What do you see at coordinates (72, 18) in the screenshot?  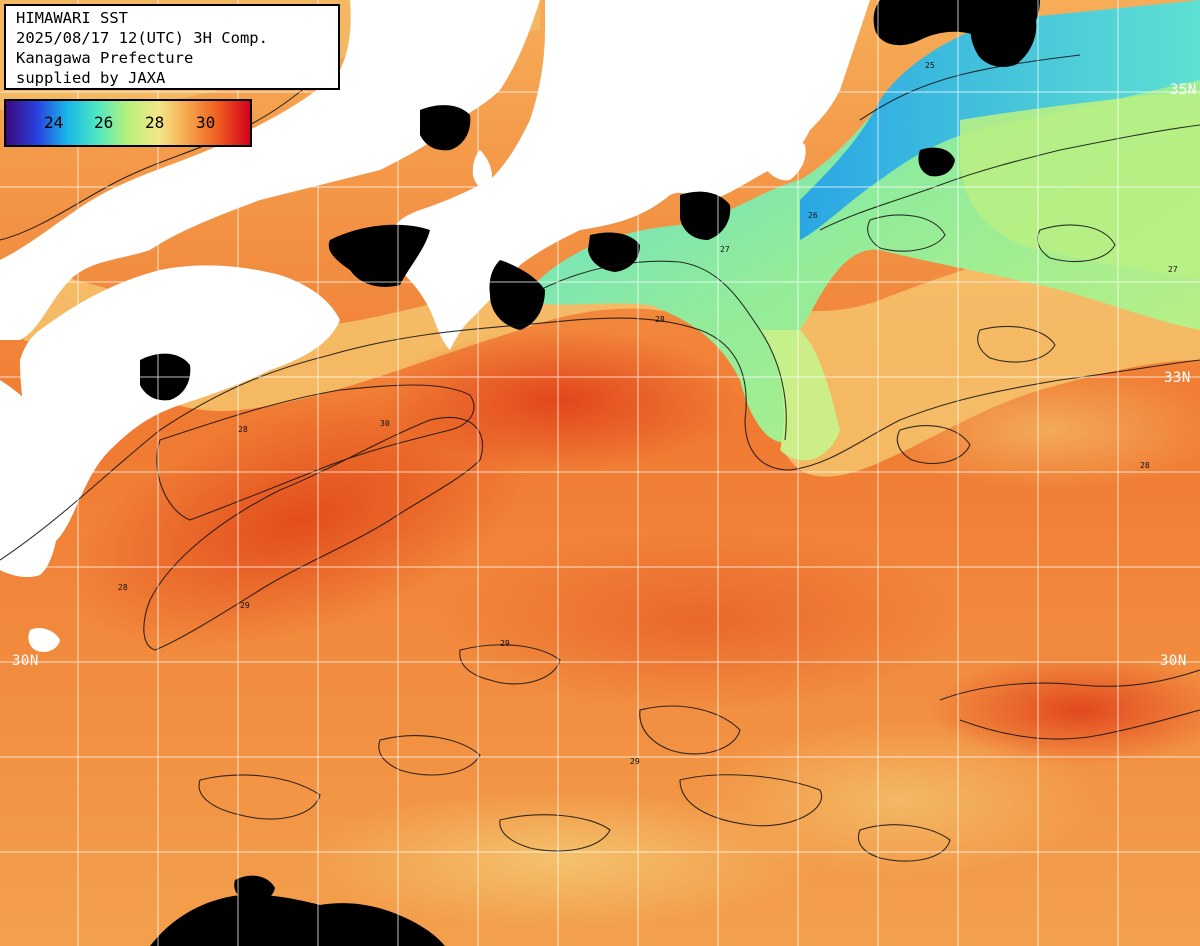 I see `product-title: HIMAWARI SST` at bounding box center [72, 18].